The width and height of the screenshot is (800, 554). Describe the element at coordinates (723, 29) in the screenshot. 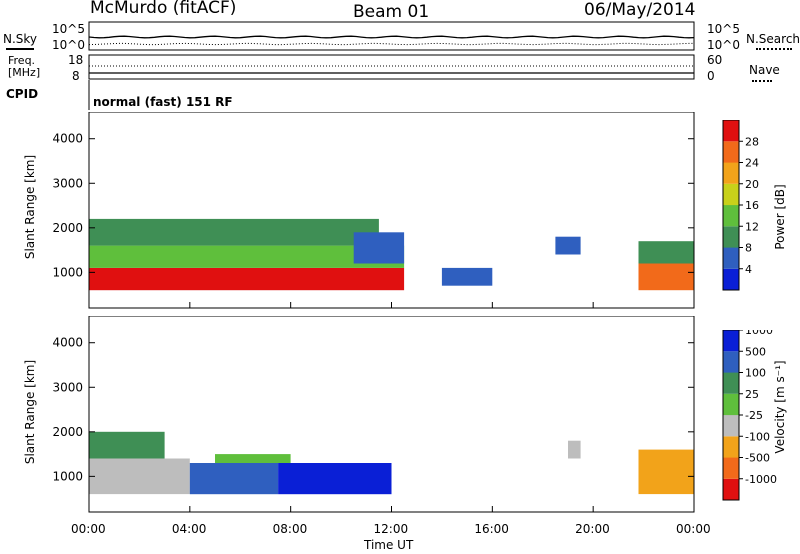

I see `noise-right-tick-top: 10^5` at that location.